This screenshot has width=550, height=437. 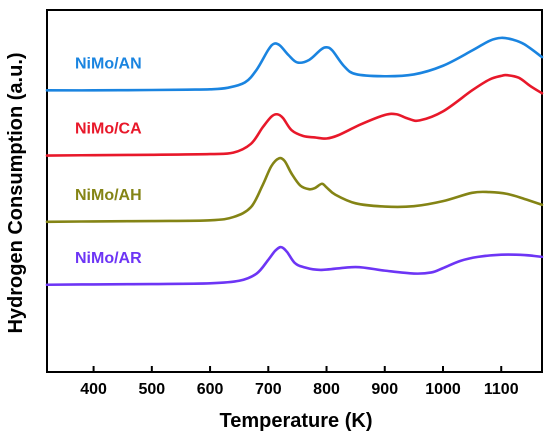 What do you see at coordinates (108, 195) in the screenshot?
I see `series-label: NiMo/AH` at bounding box center [108, 195].